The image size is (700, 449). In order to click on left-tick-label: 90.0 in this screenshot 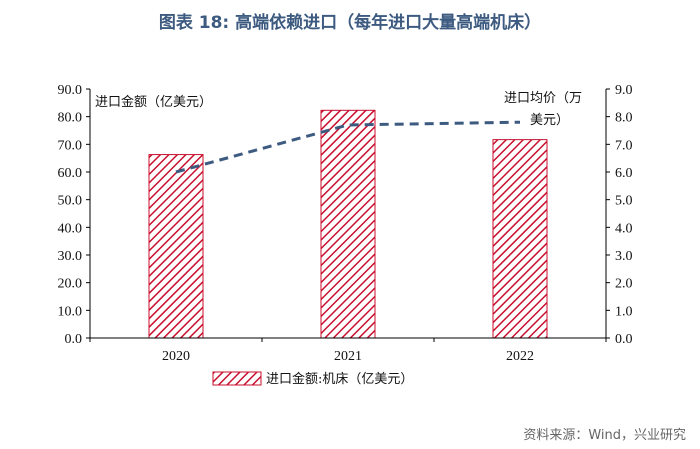, I will do `click(70, 90)`.